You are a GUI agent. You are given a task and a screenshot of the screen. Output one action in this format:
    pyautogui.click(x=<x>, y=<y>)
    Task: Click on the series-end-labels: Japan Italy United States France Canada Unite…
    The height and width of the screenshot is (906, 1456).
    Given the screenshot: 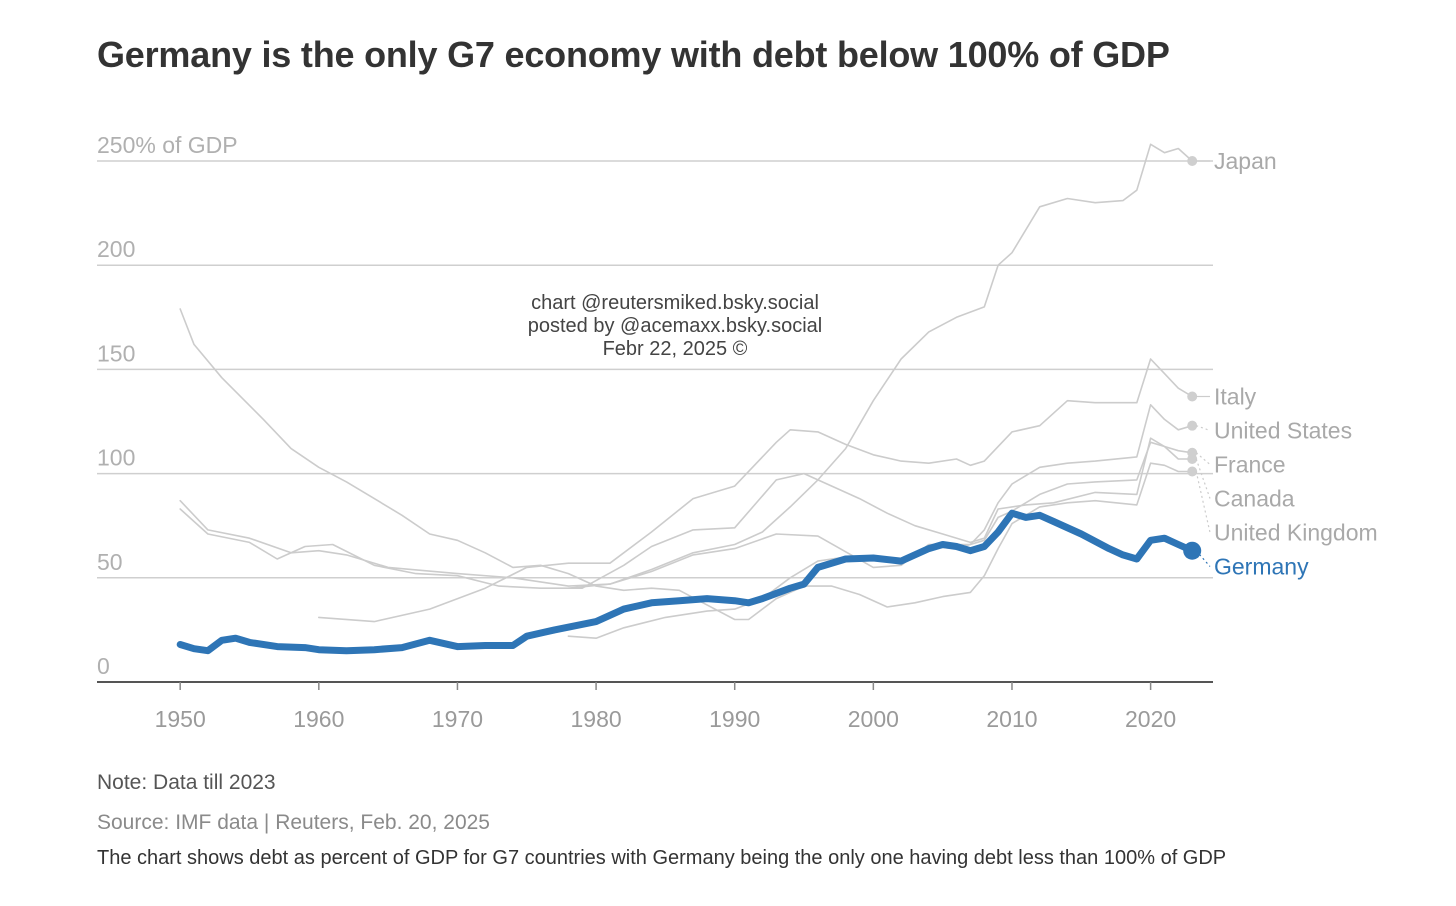 What is the action you would take?
    pyautogui.click(x=1286, y=363)
    